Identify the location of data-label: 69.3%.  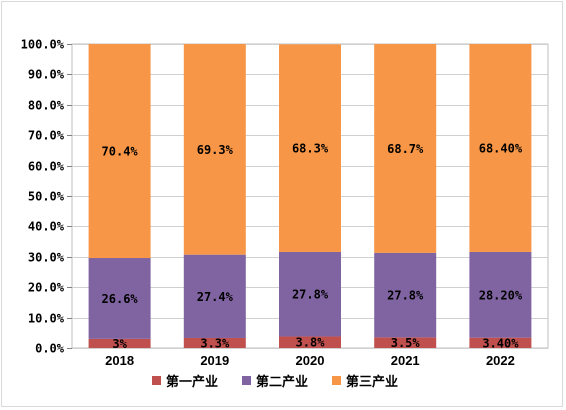
(215, 150).